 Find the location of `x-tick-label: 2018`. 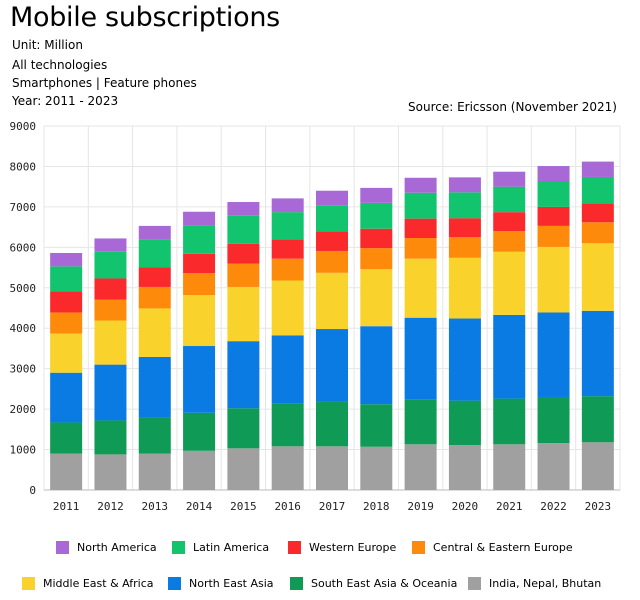

x-tick-label: 2018 is located at coordinates (376, 506).